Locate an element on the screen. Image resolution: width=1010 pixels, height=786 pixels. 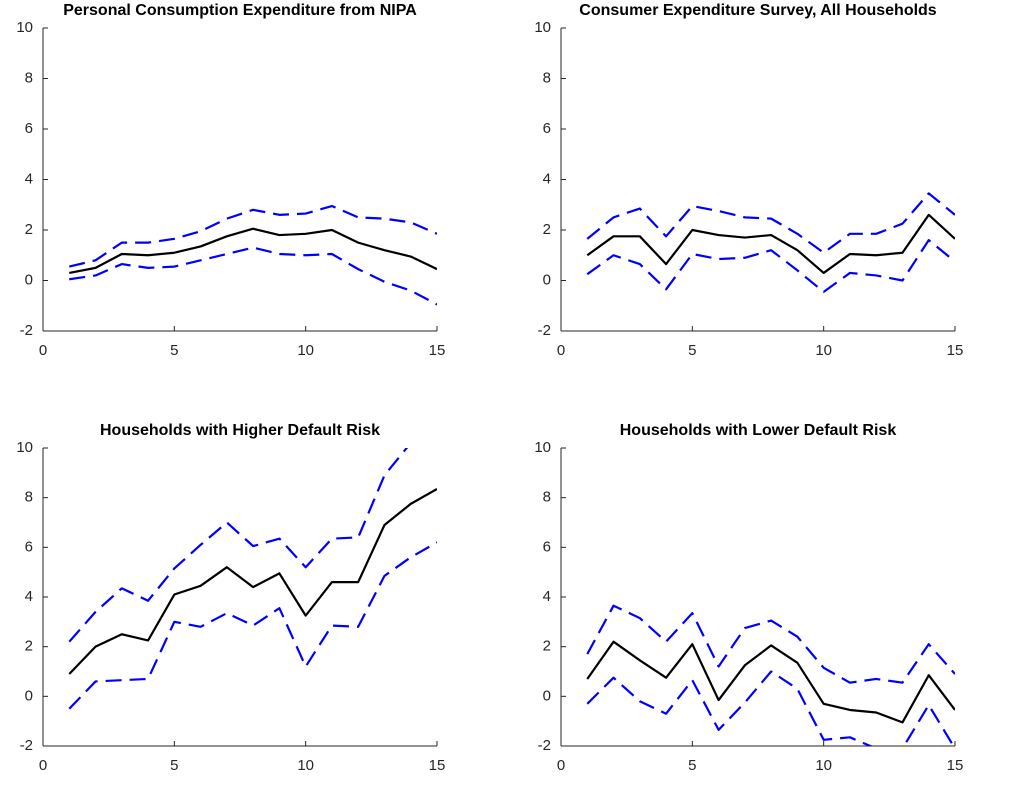
chart-title: Households with Higher Default Risk is located at coordinates (240, 430).